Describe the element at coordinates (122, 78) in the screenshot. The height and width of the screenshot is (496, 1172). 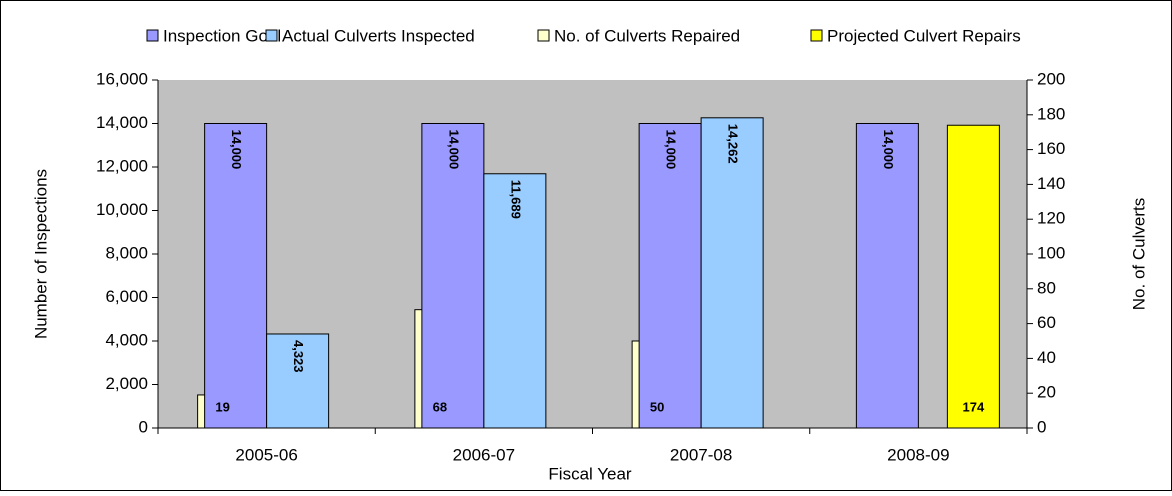
I see `y-tick-label: 16,000` at that location.